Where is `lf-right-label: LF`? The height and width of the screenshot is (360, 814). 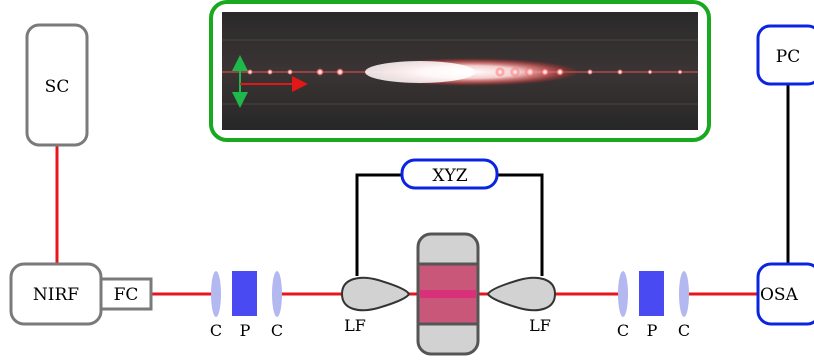 lf-right-label: LF is located at coordinates (540, 325).